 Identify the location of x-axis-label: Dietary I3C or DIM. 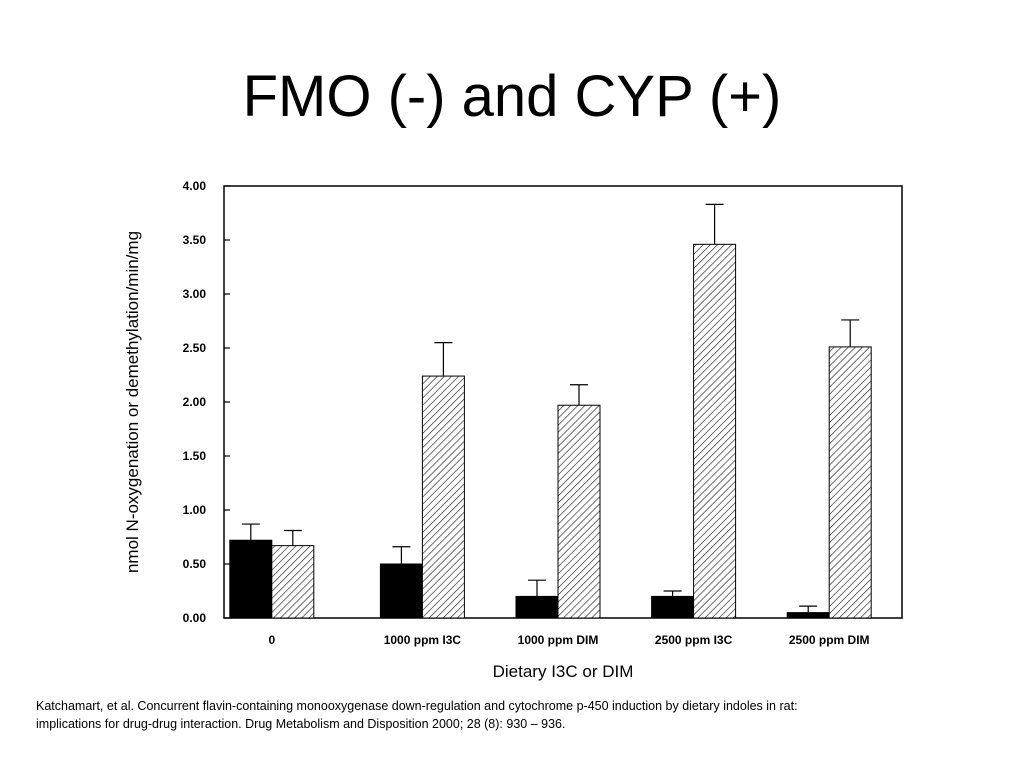
(563, 671).